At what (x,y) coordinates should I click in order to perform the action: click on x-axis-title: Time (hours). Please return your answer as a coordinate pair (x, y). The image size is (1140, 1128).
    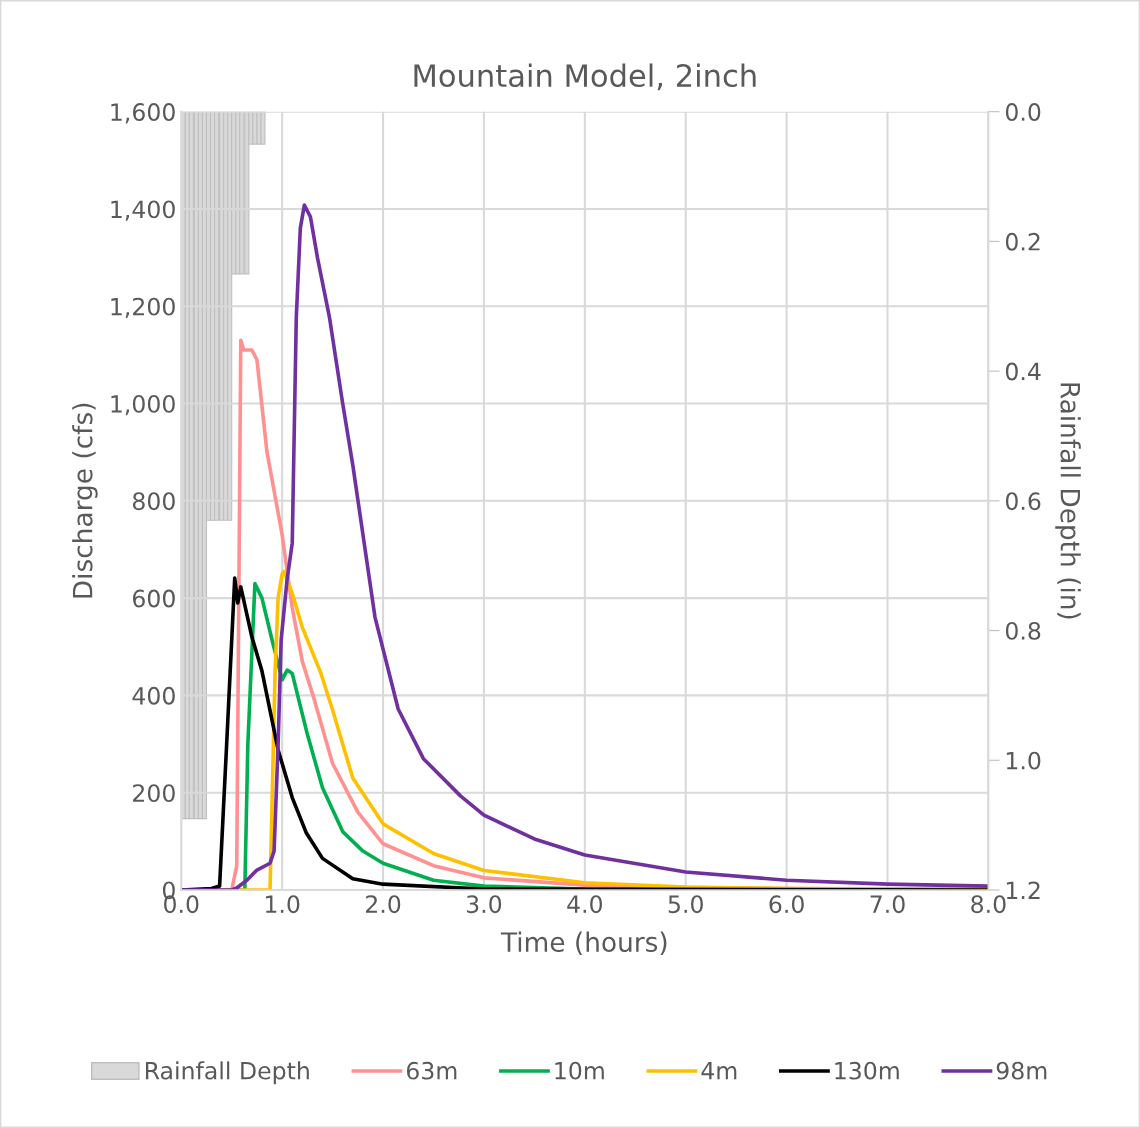
    Looking at the image, I should click on (583, 943).